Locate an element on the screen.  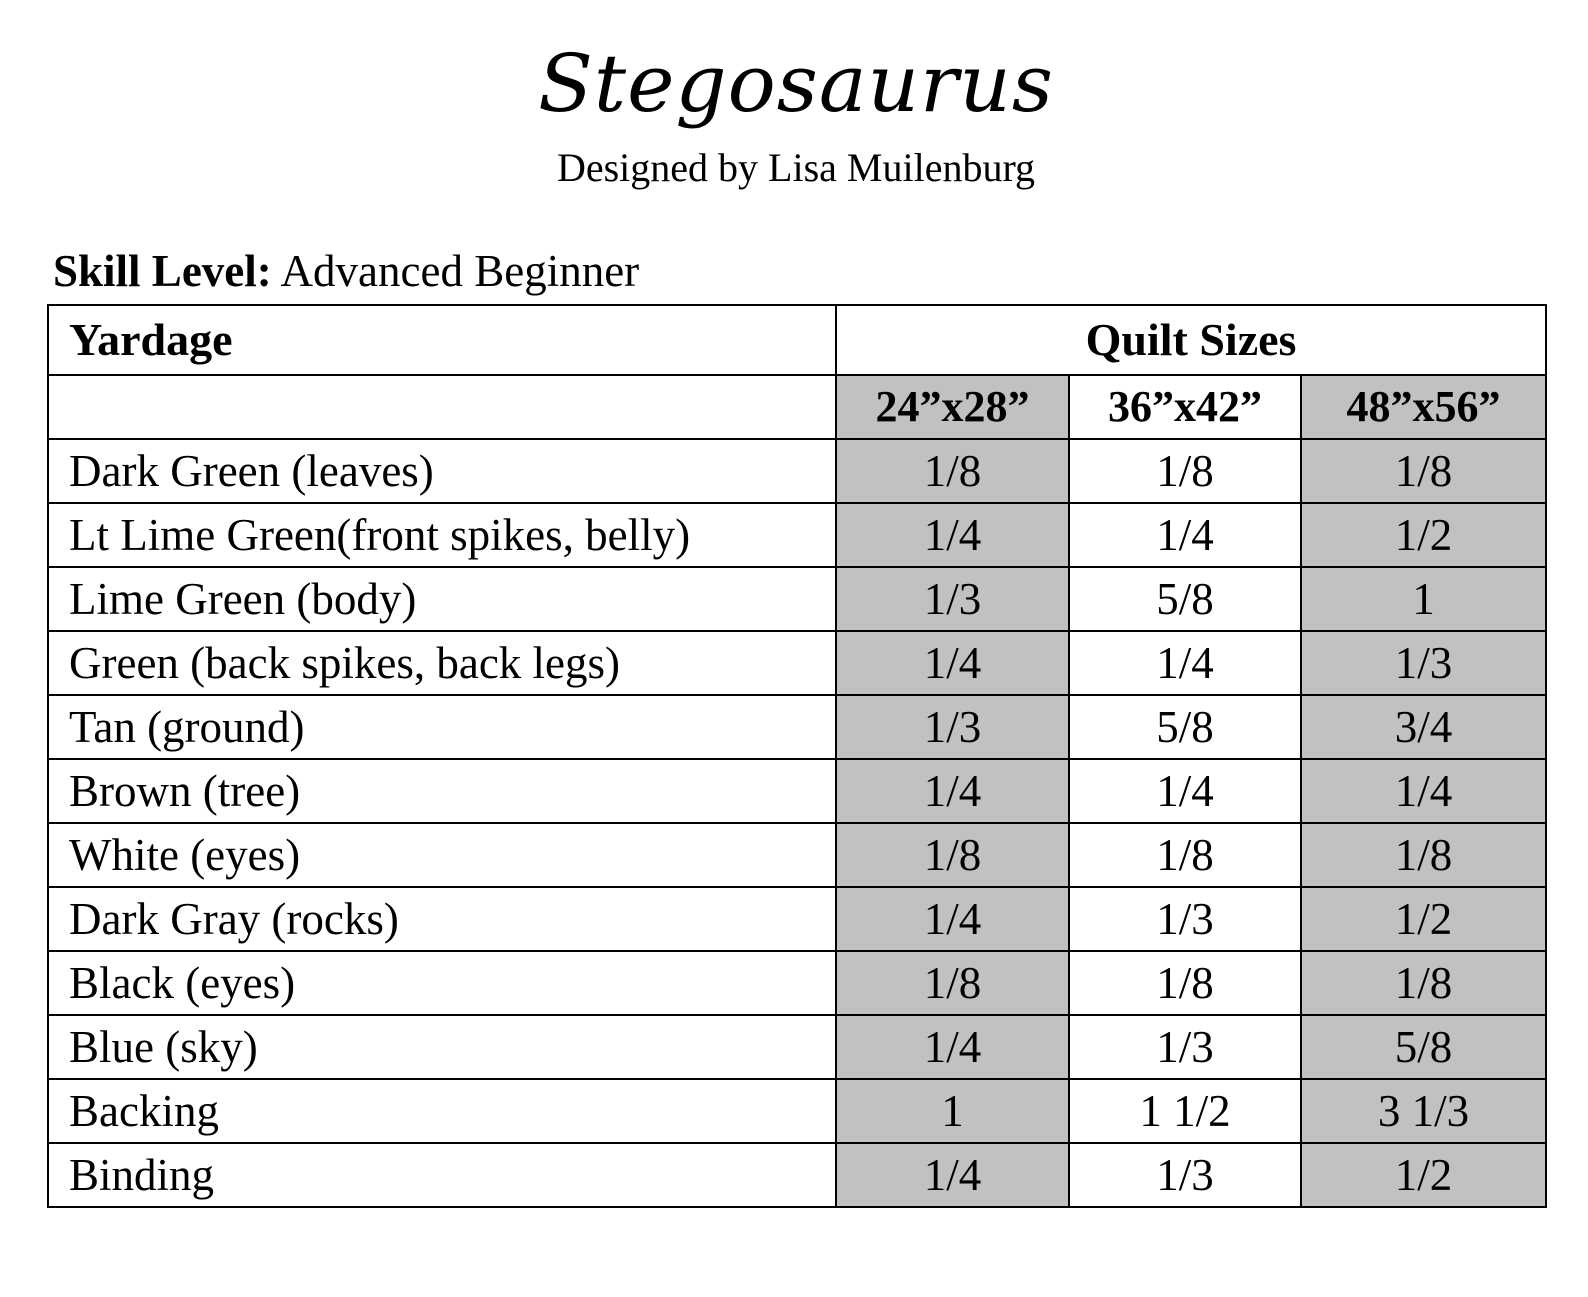
table-row: Binding 1/4 1/3 1/2 is located at coordinates (797, 1175).